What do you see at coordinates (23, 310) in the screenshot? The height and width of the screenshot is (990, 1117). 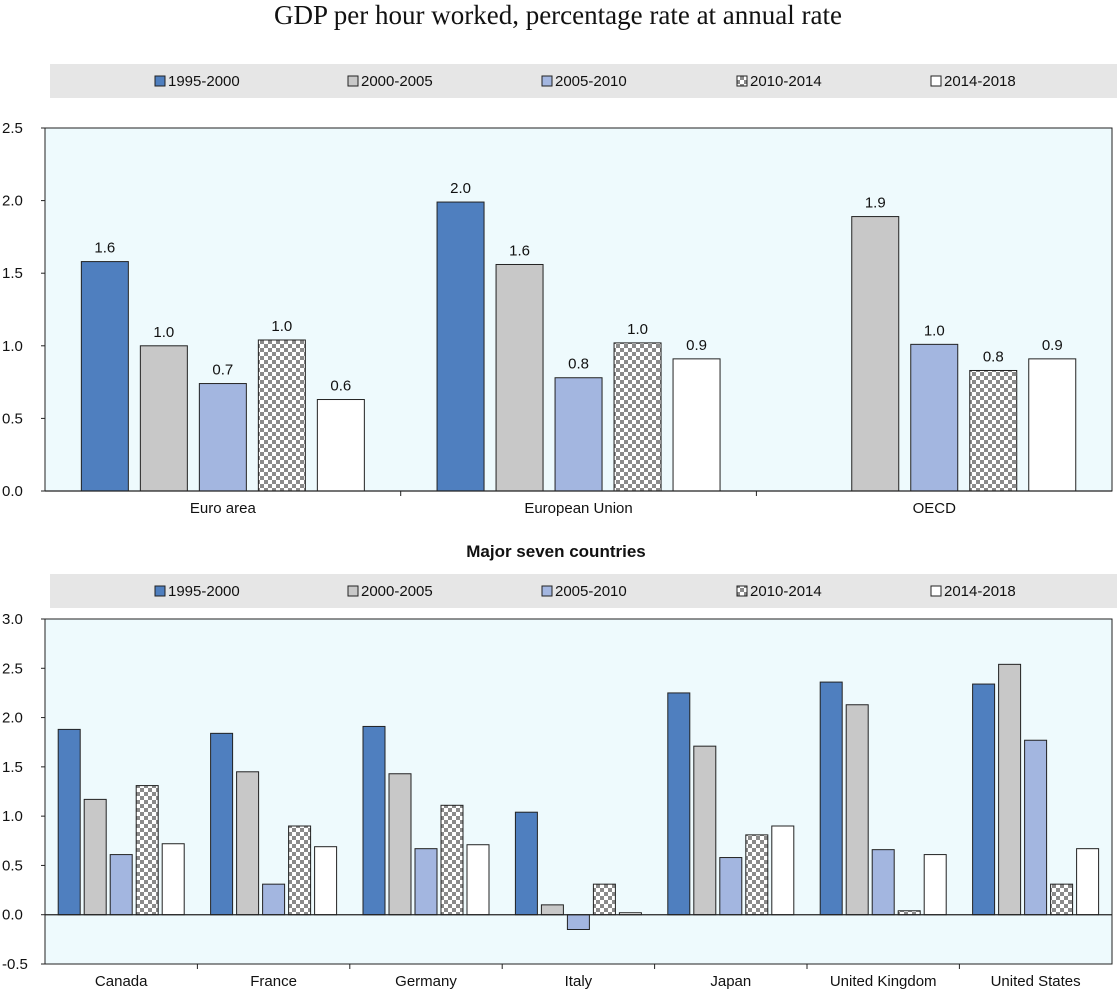 I see `y-axis: 0.0 0.5 1.0 1.5 2.0 2.5` at bounding box center [23, 310].